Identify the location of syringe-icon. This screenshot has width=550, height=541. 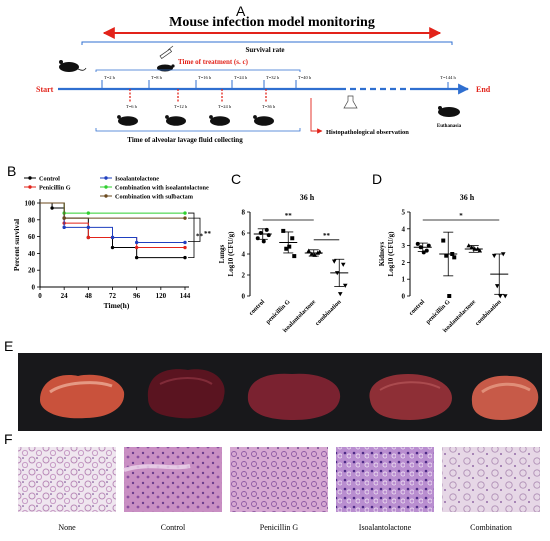
(166, 52).